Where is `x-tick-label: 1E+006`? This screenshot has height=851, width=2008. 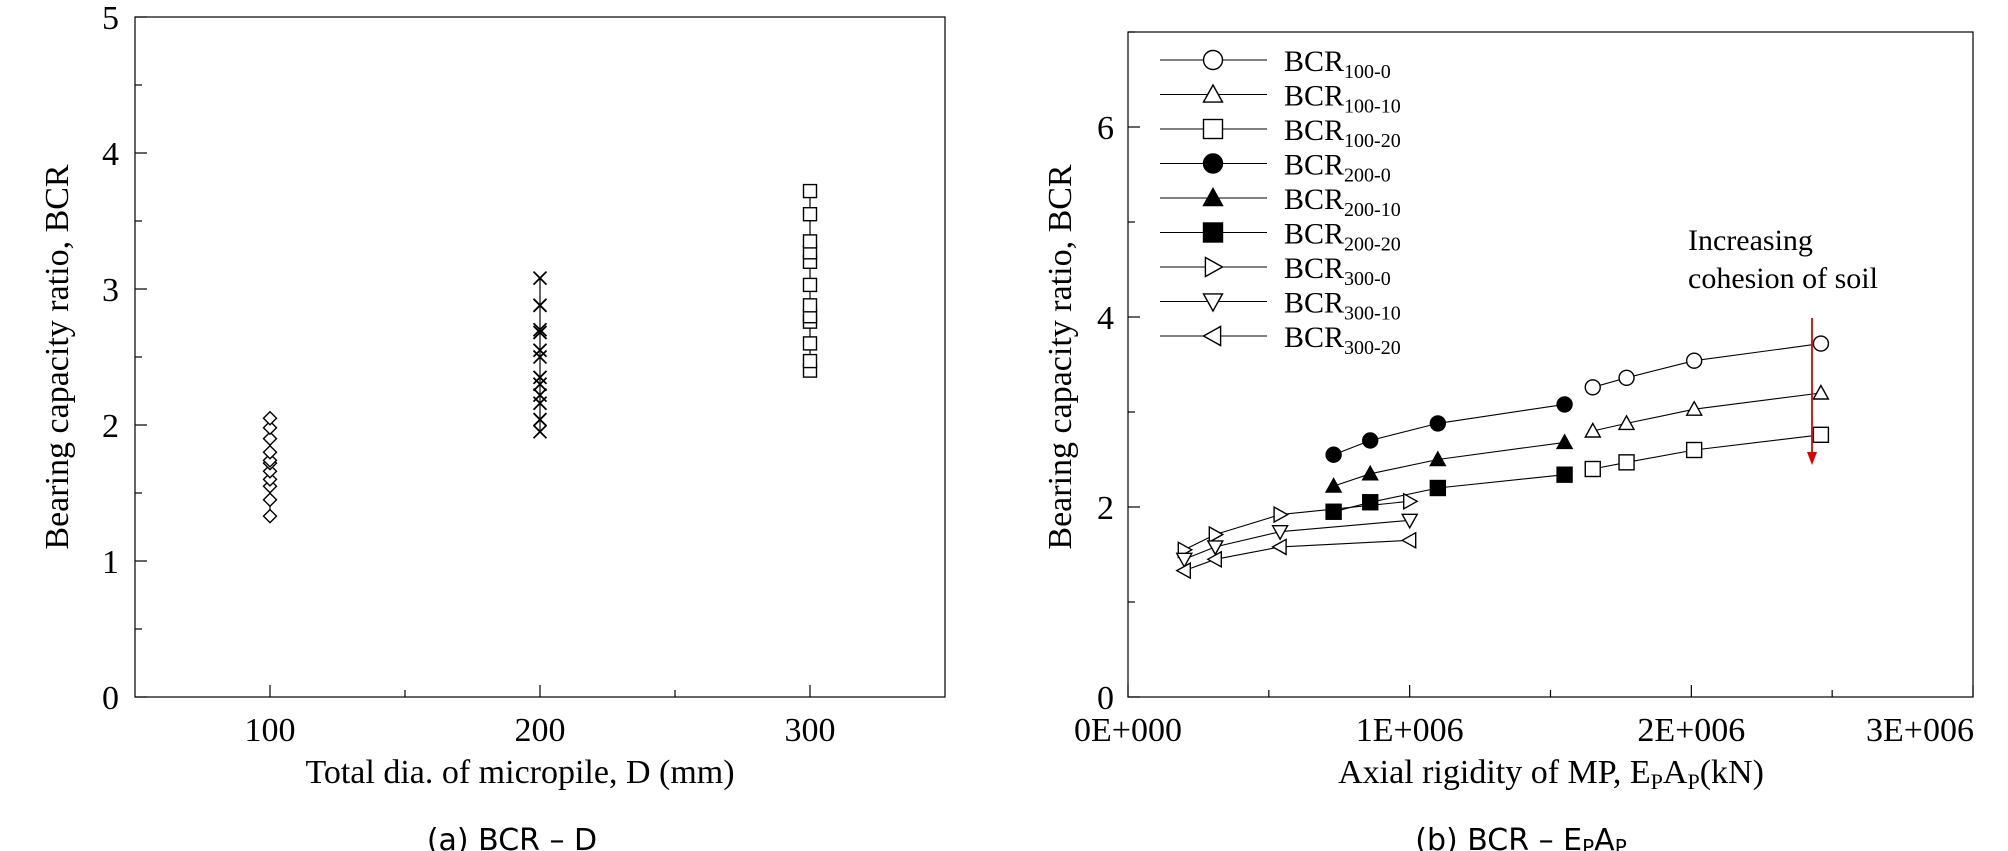
x-tick-label: 1E+006 is located at coordinates (1410, 730).